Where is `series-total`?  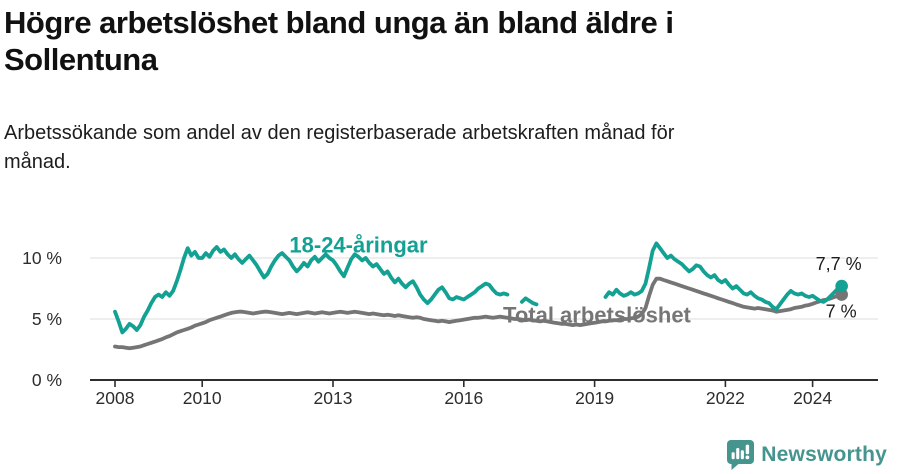
series-total is located at coordinates (478, 313).